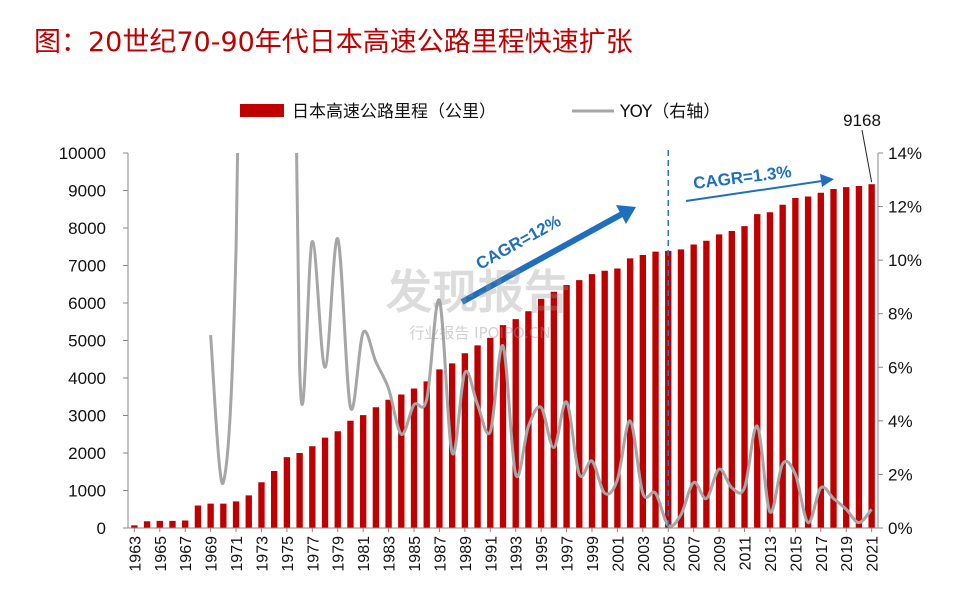  Describe the element at coordinates (770, 370) in the screenshot. I see `bar-2013` at that location.